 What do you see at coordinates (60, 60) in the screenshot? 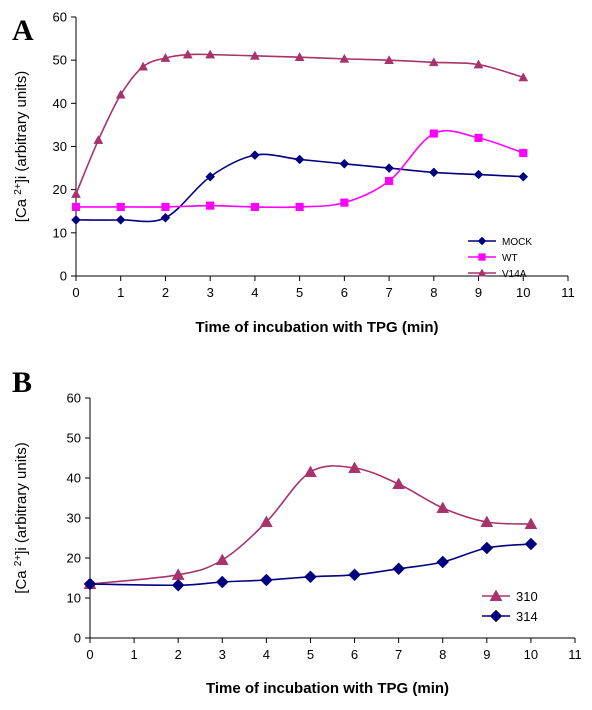
I see `y-tick-label: 50` at bounding box center [60, 60].